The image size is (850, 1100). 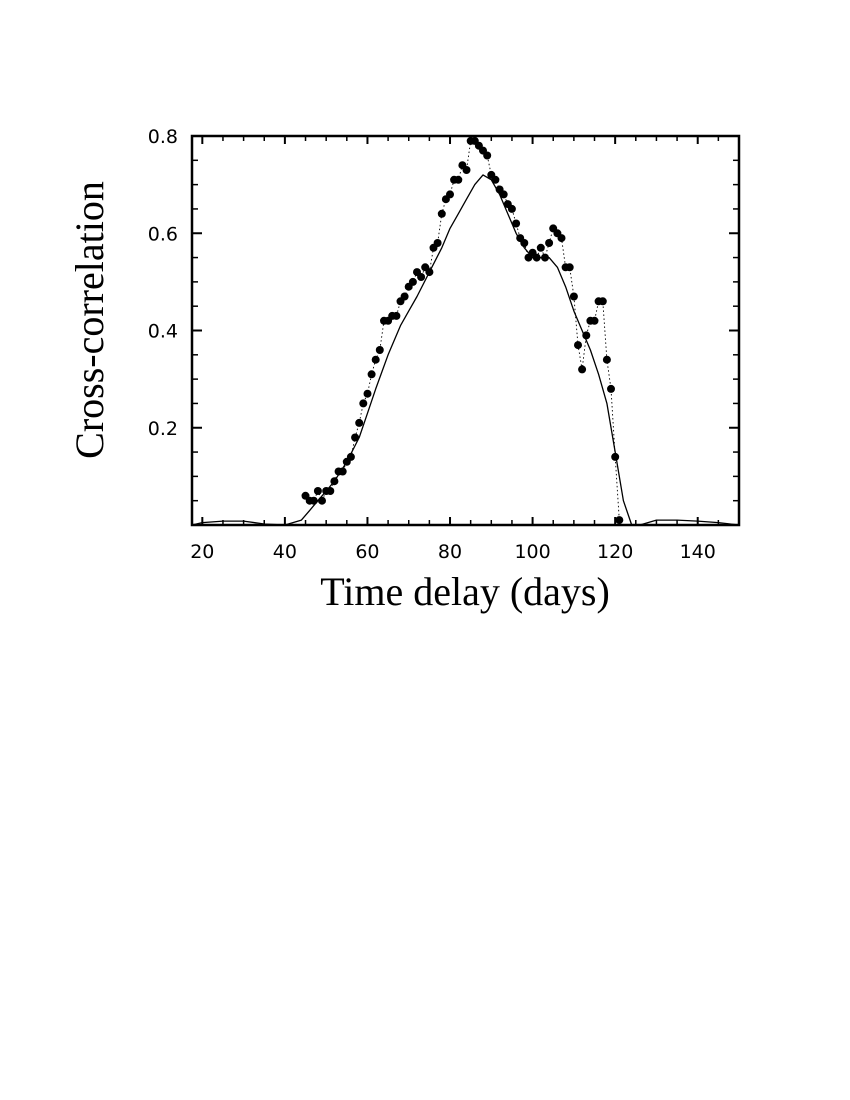 What do you see at coordinates (285, 552) in the screenshot?
I see `x-tick-label: 40` at bounding box center [285, 552].